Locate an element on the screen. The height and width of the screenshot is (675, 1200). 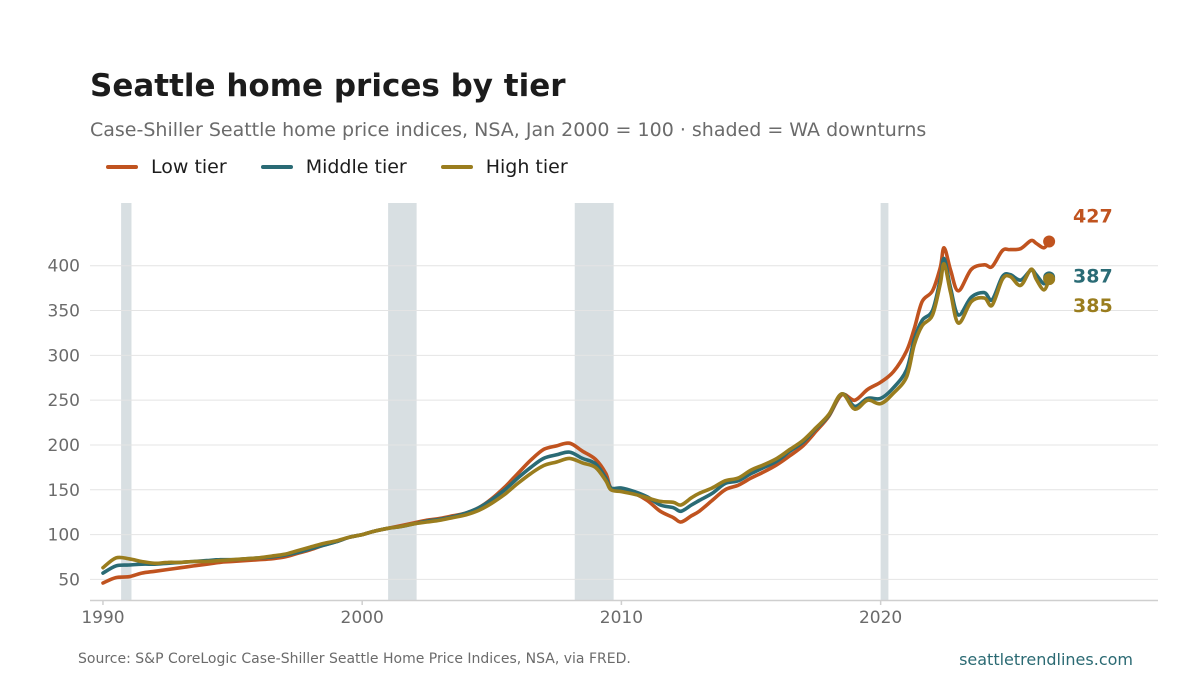
legend-swatch-low-tier is located at coordinates (122, 167).